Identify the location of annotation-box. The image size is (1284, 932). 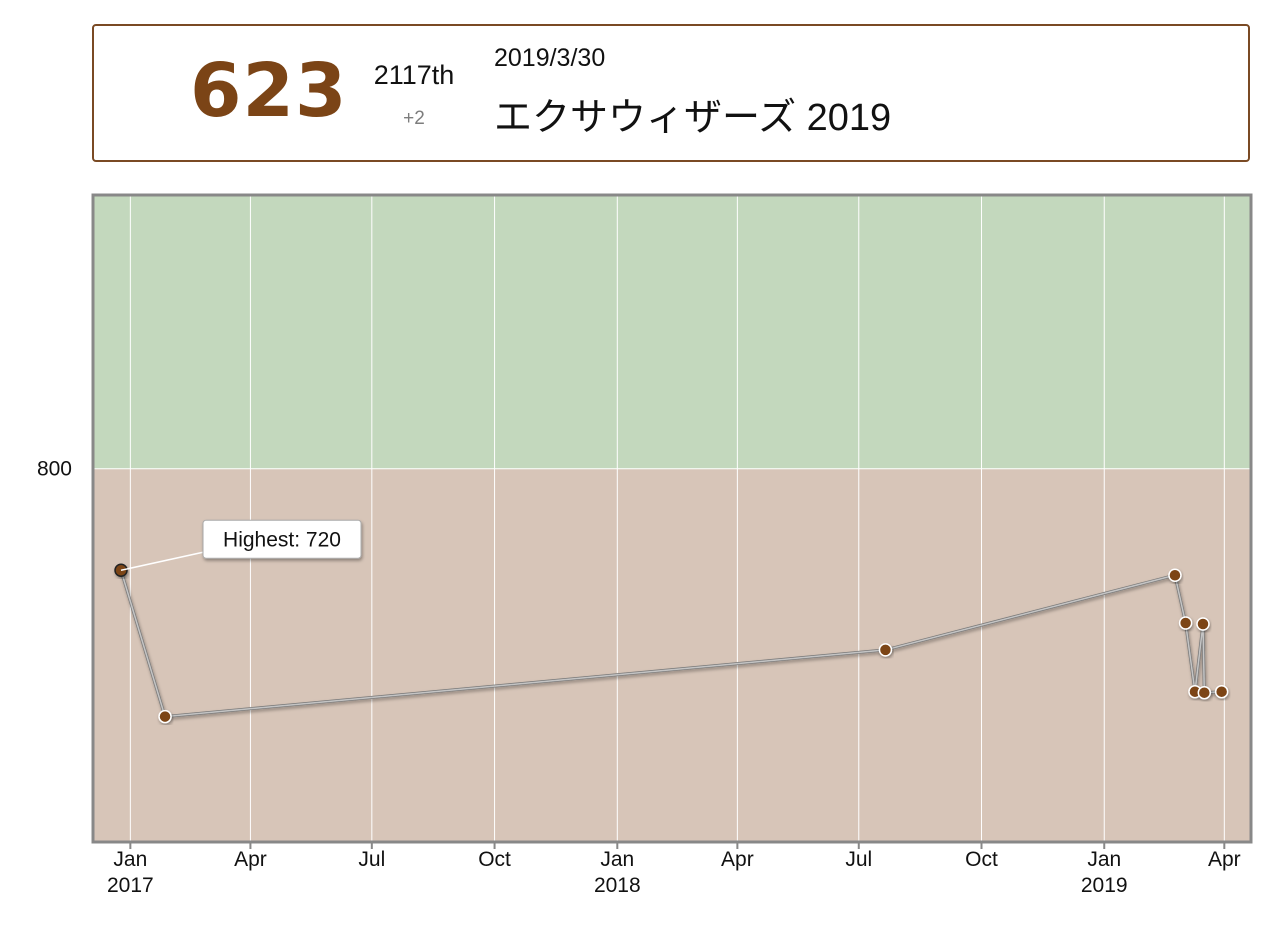
(282, 539).